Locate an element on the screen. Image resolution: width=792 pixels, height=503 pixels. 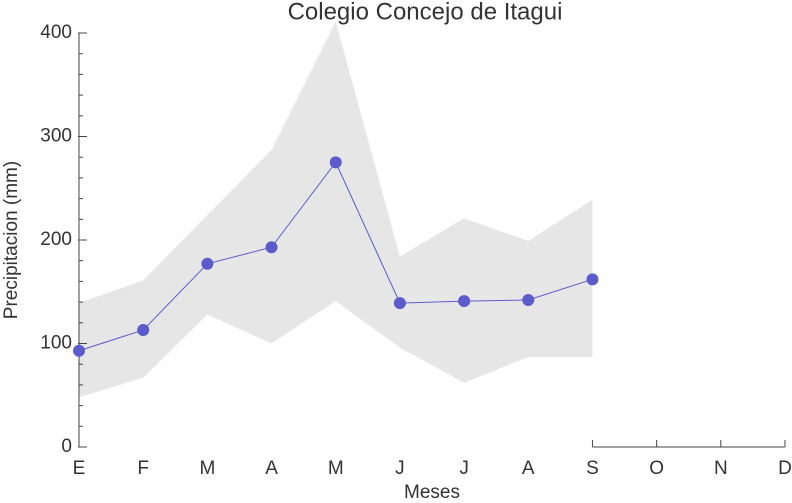
y-axis-label: Precipitacion (mm) is located at coordinates (11, 240).